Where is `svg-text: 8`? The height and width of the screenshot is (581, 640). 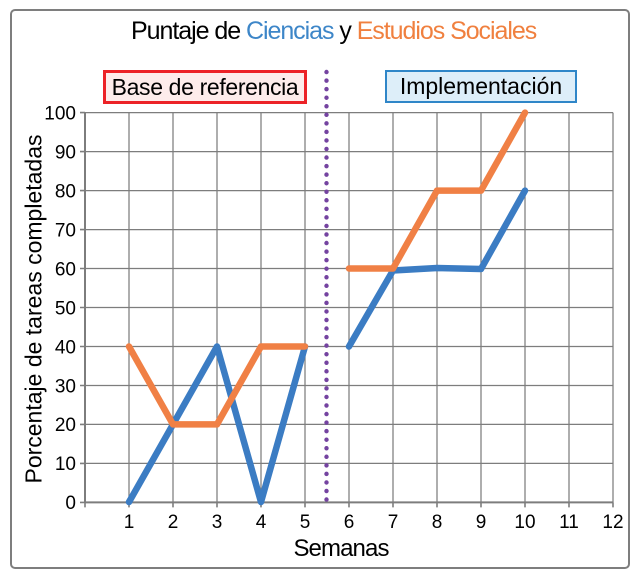
svg-text: 8 is located at coordinates (437, 522).